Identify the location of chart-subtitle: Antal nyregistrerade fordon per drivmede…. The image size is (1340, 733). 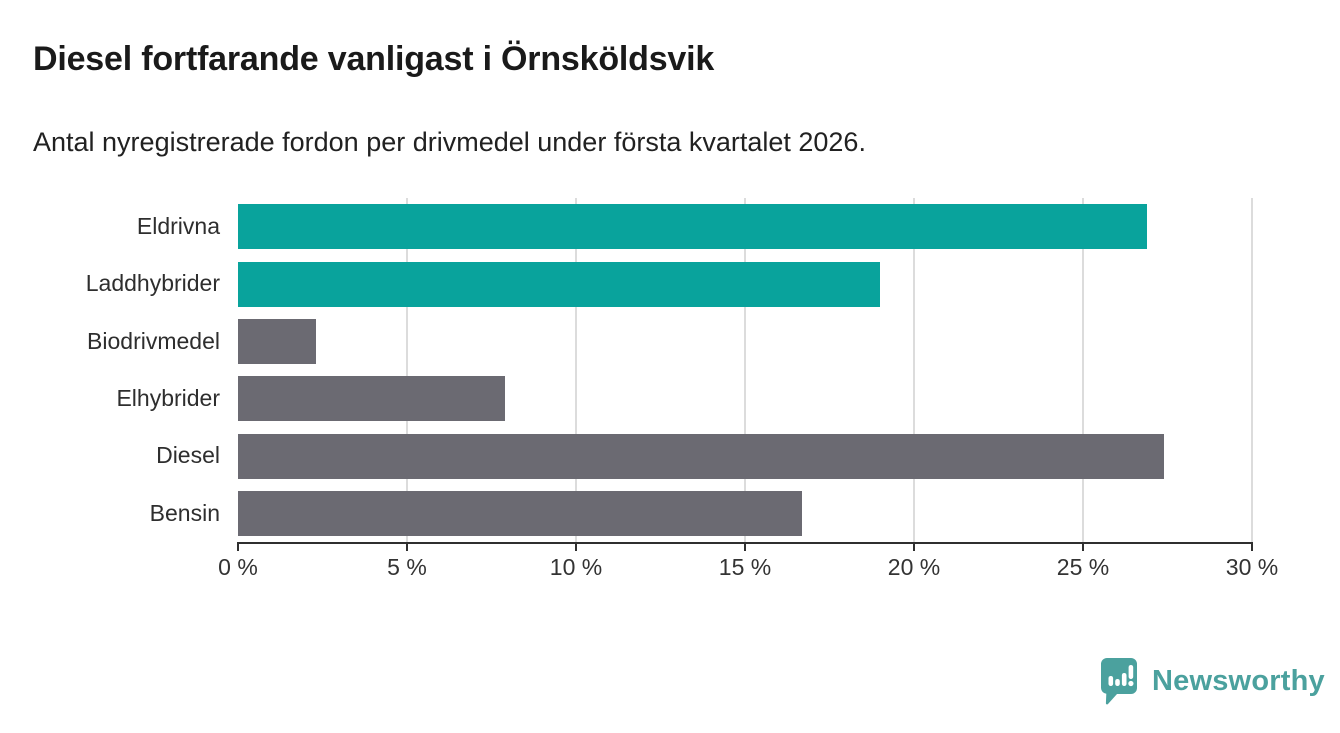
(449, 142).